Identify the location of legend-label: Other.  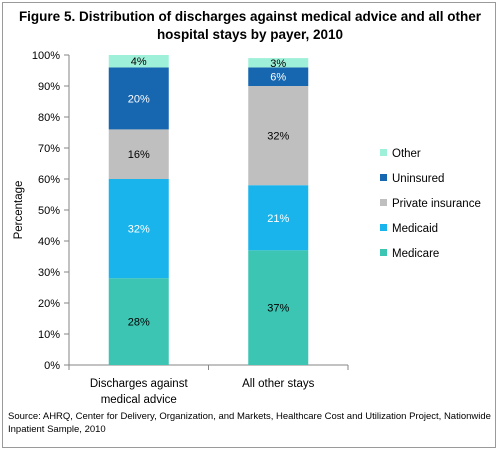
(406, 154).